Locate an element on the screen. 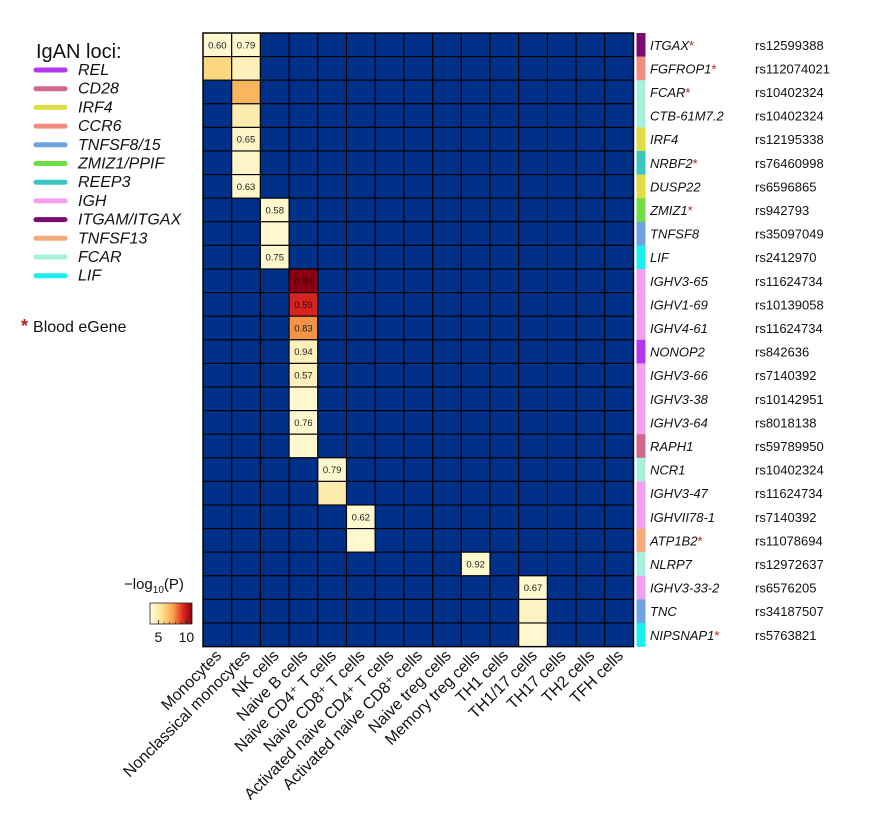  row-gene-label: NRBF2* is located at coordinates (674, 163).